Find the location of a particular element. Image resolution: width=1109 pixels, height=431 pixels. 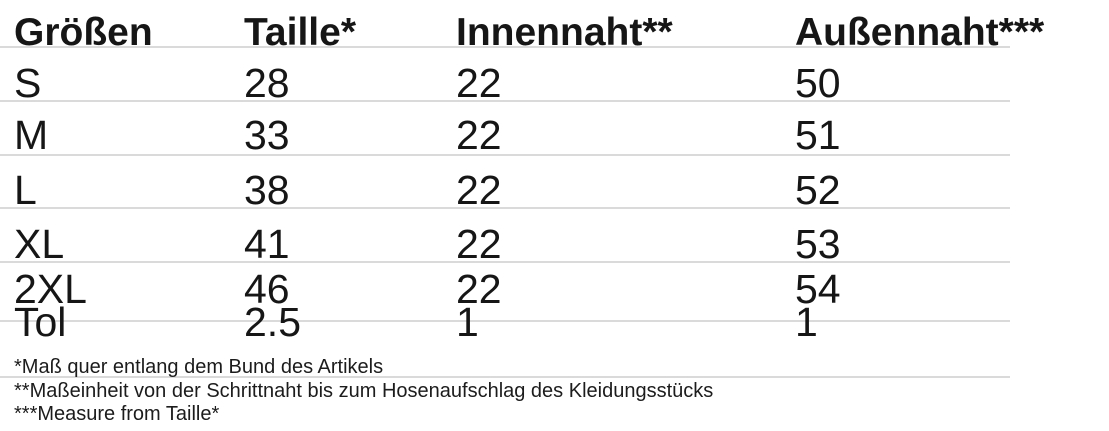

aussennaht-cell: 52 is located at coordinates (818, 190).